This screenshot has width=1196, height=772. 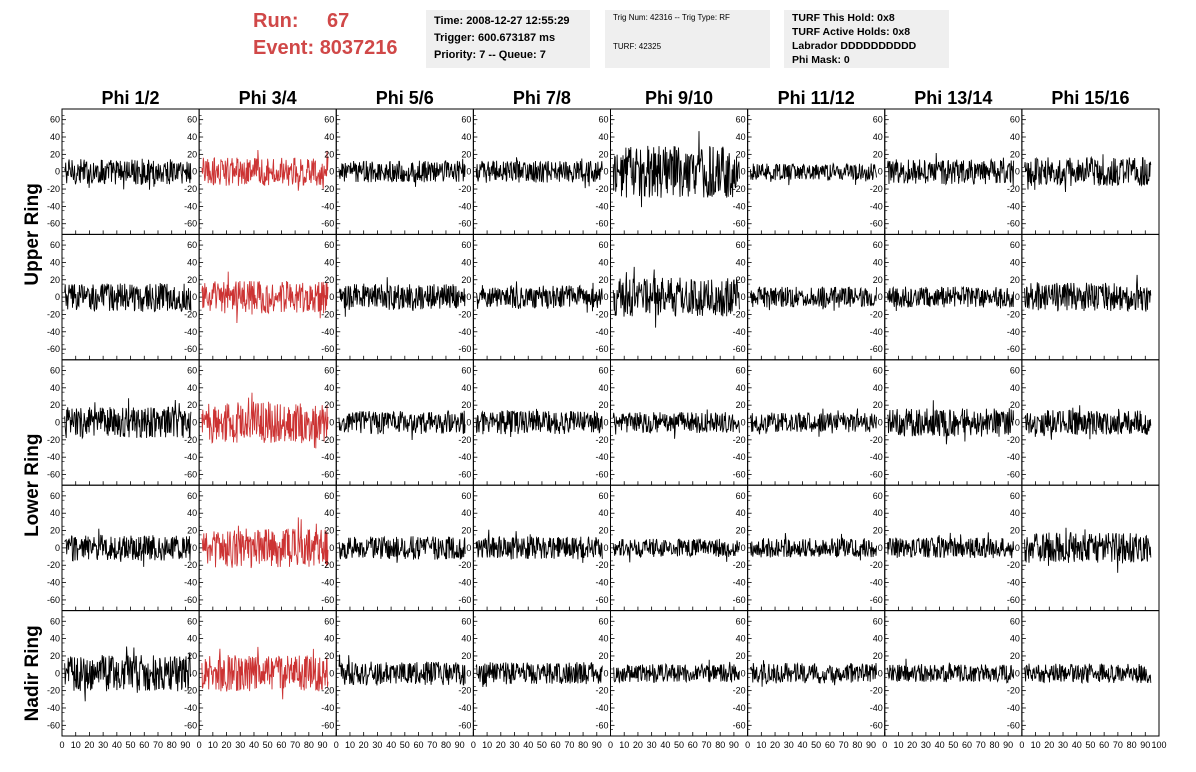 What do you see at coordinates (32, 484) in the screenshot?
I see `ring-label-2: Lower Ring` at bounding box center [32, 484].